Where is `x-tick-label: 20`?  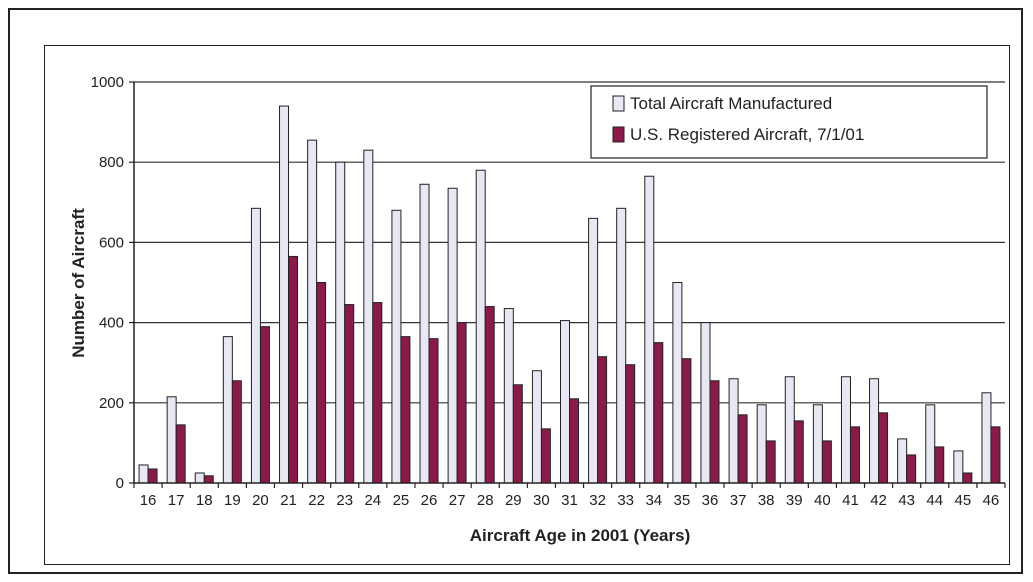
x-tick-label: 20 is located at coordinates (260, 500).